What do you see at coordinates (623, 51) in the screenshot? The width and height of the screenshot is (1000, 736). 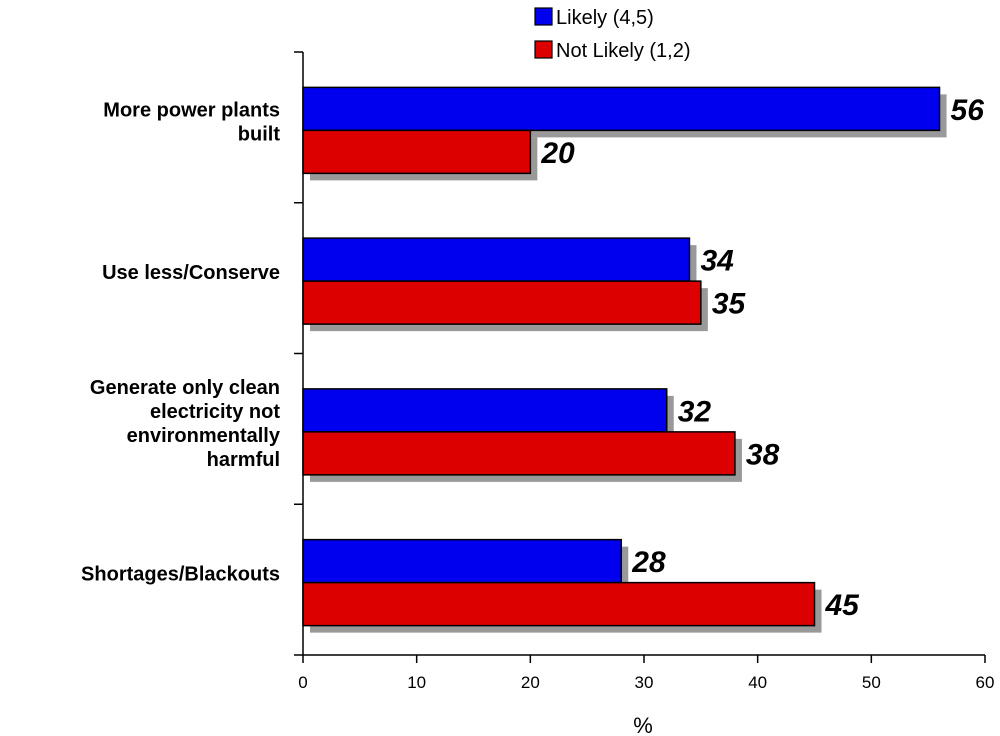 I see `legend-entry: Not Likely (1,2)` at bounding box center [623, 51].